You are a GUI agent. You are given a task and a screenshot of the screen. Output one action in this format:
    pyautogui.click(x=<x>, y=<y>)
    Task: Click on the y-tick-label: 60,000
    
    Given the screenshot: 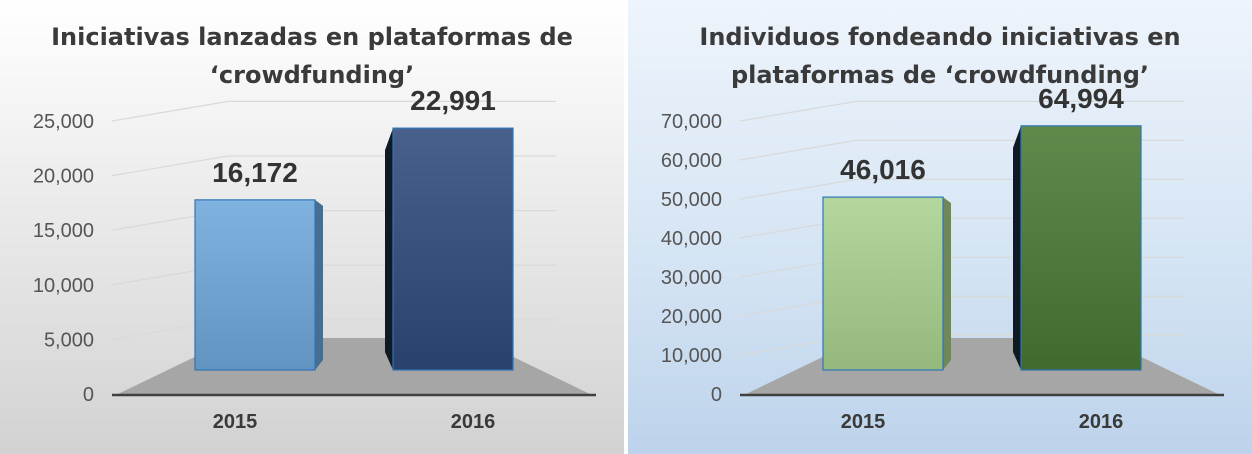 What is the action you would take?
    pyautogui.click(x=691, y=161)
    